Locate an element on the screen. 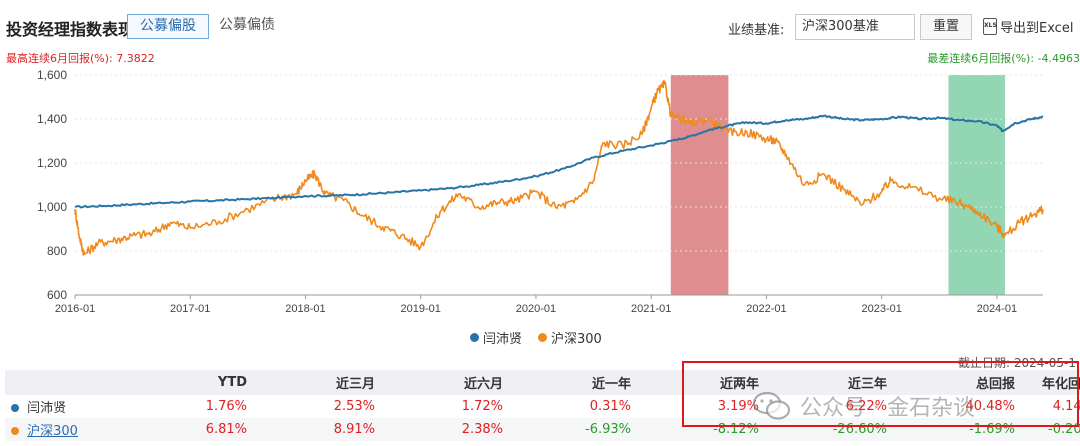  export-excel-button: XLS 导出到Excel is located at coordinates (1028, 26).